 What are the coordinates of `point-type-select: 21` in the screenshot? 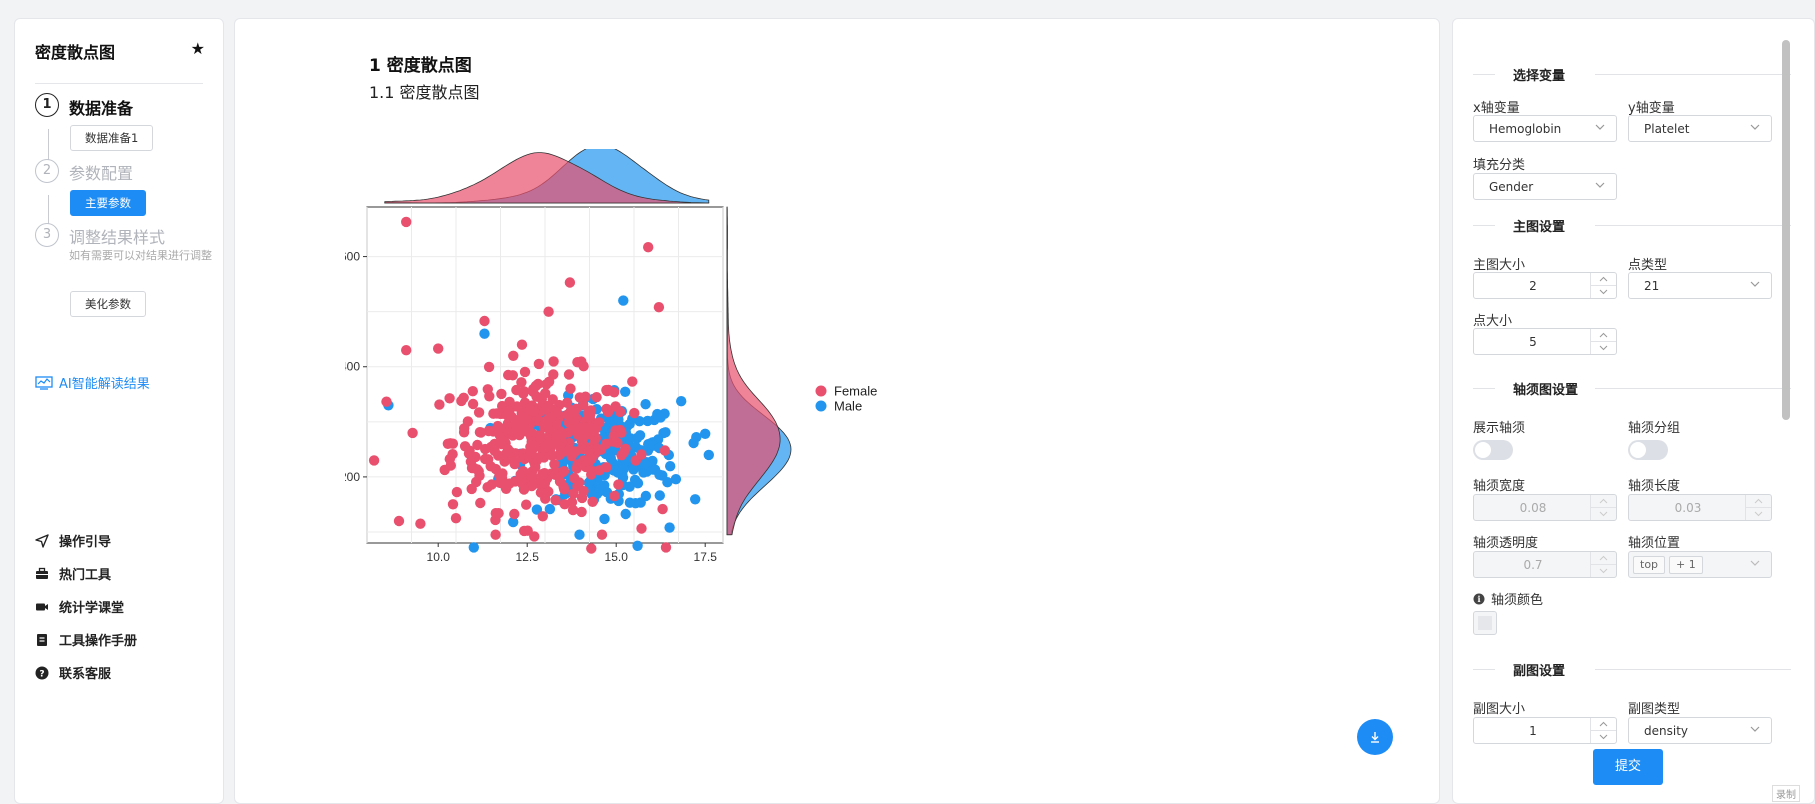 It's located at (1700, 285).